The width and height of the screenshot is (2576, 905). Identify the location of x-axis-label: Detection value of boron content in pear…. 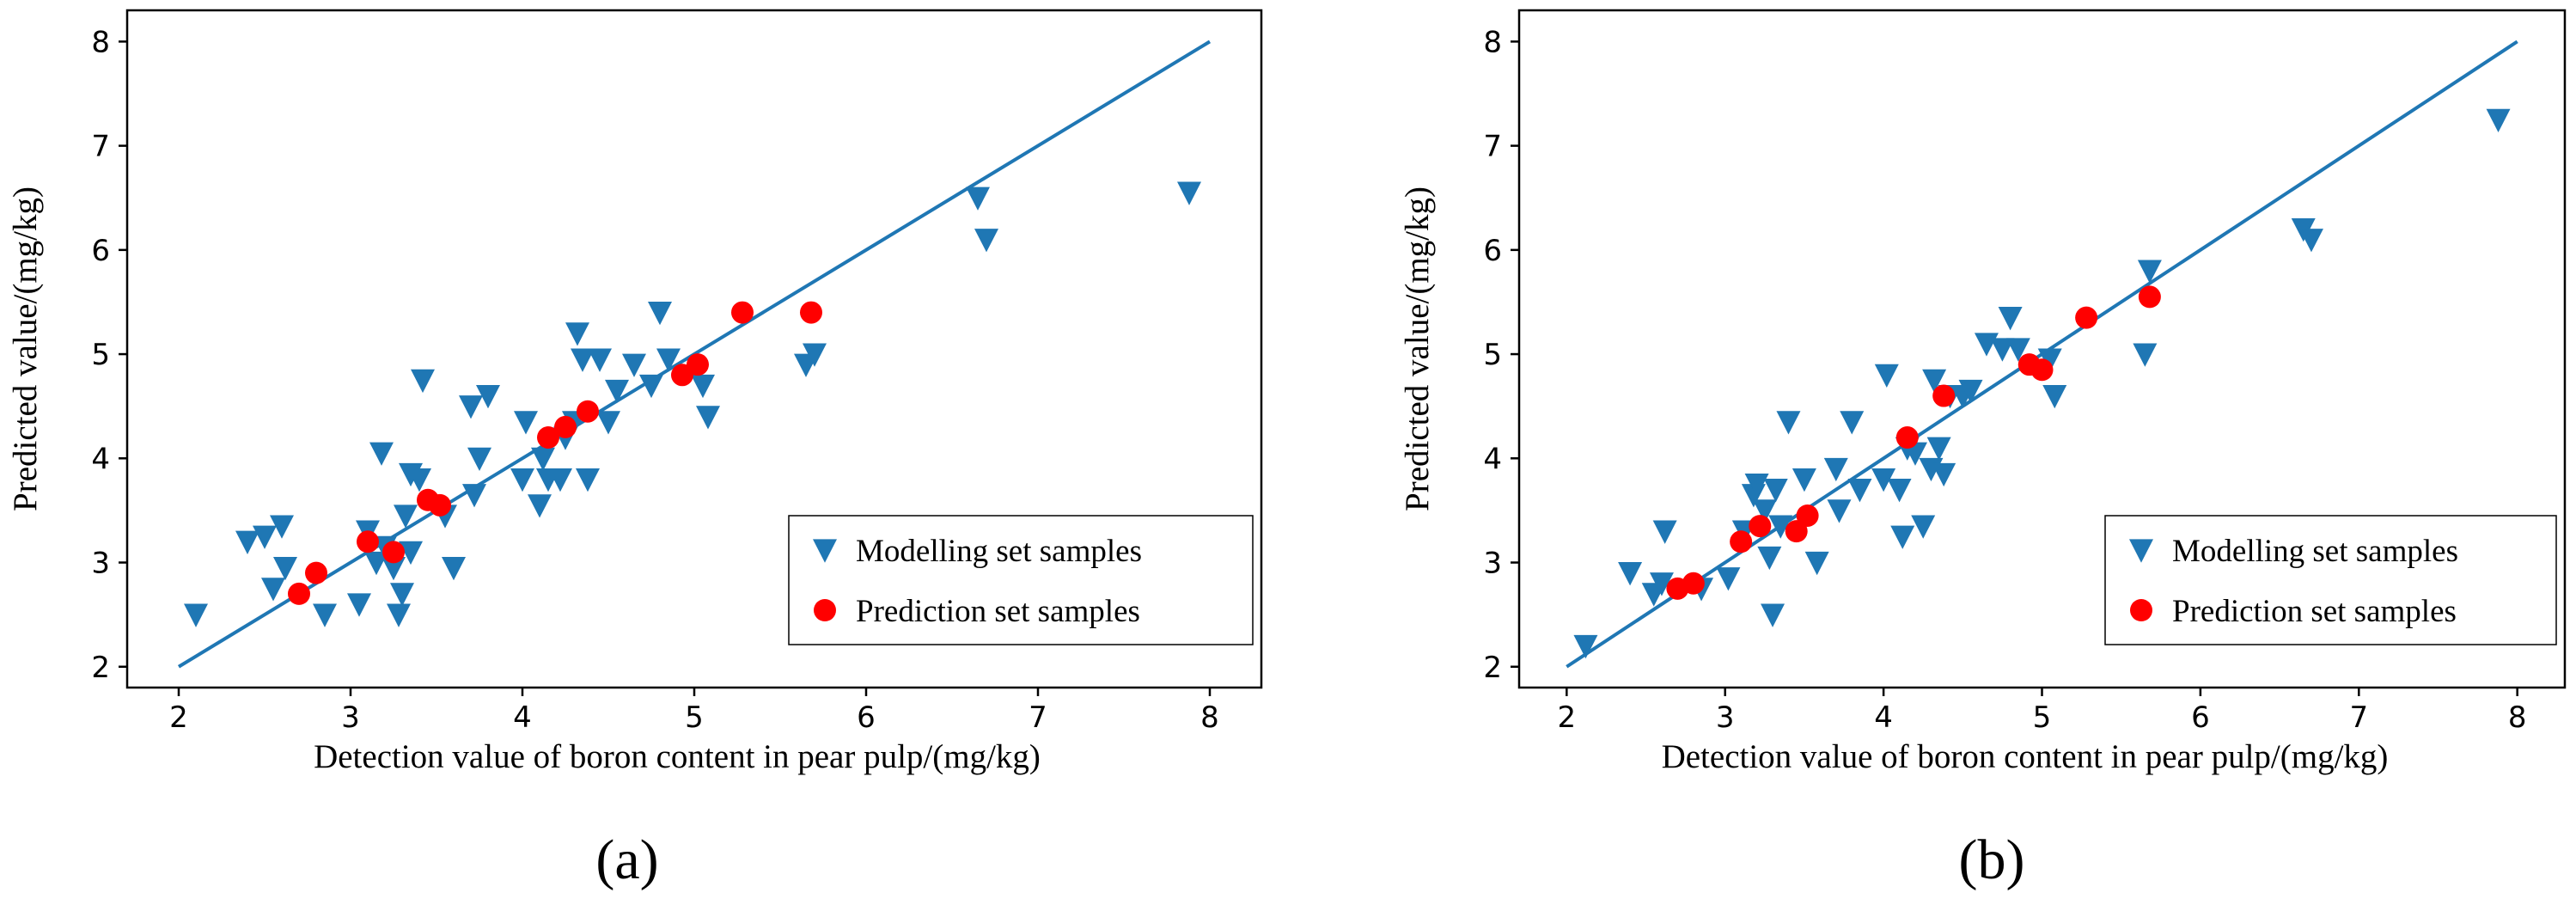
(2025, 756).